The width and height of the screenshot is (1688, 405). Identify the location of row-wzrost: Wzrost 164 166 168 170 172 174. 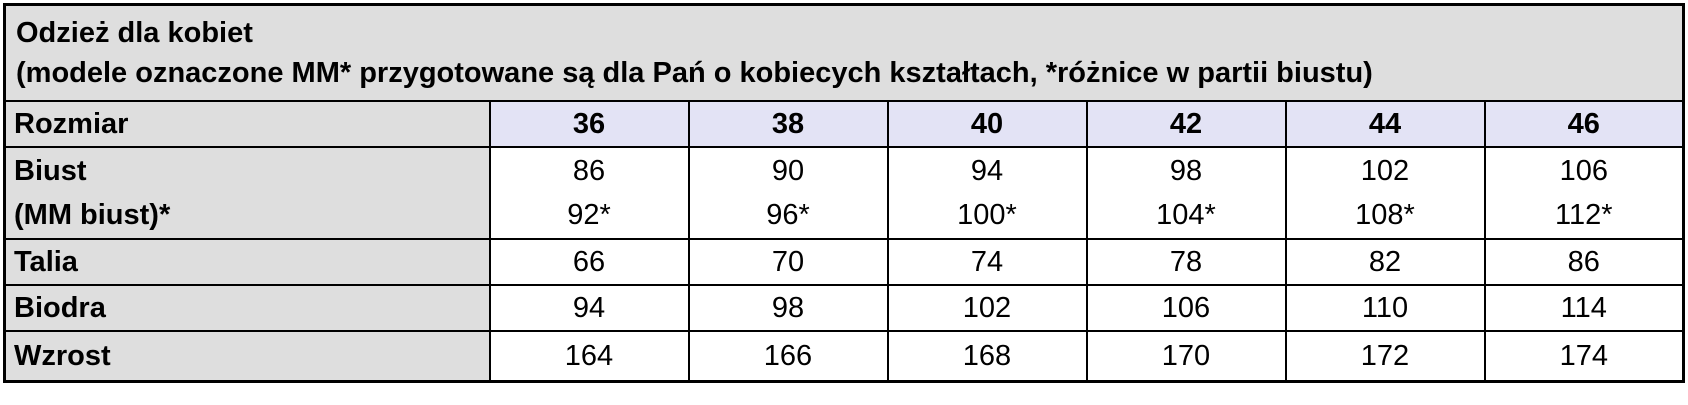
(844, 356).